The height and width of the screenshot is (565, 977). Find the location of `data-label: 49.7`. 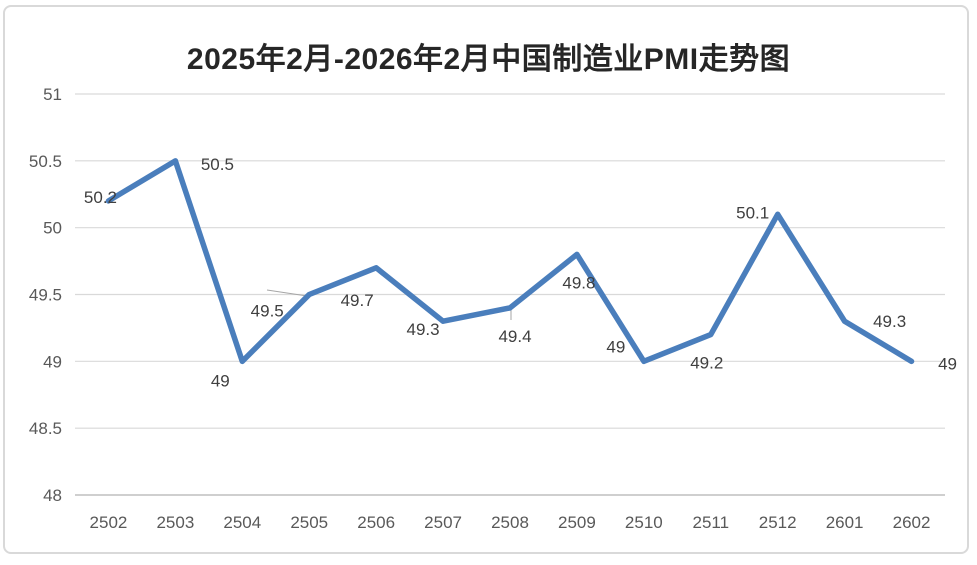

data-label: 49.7 is located at coordinates (357, 300).